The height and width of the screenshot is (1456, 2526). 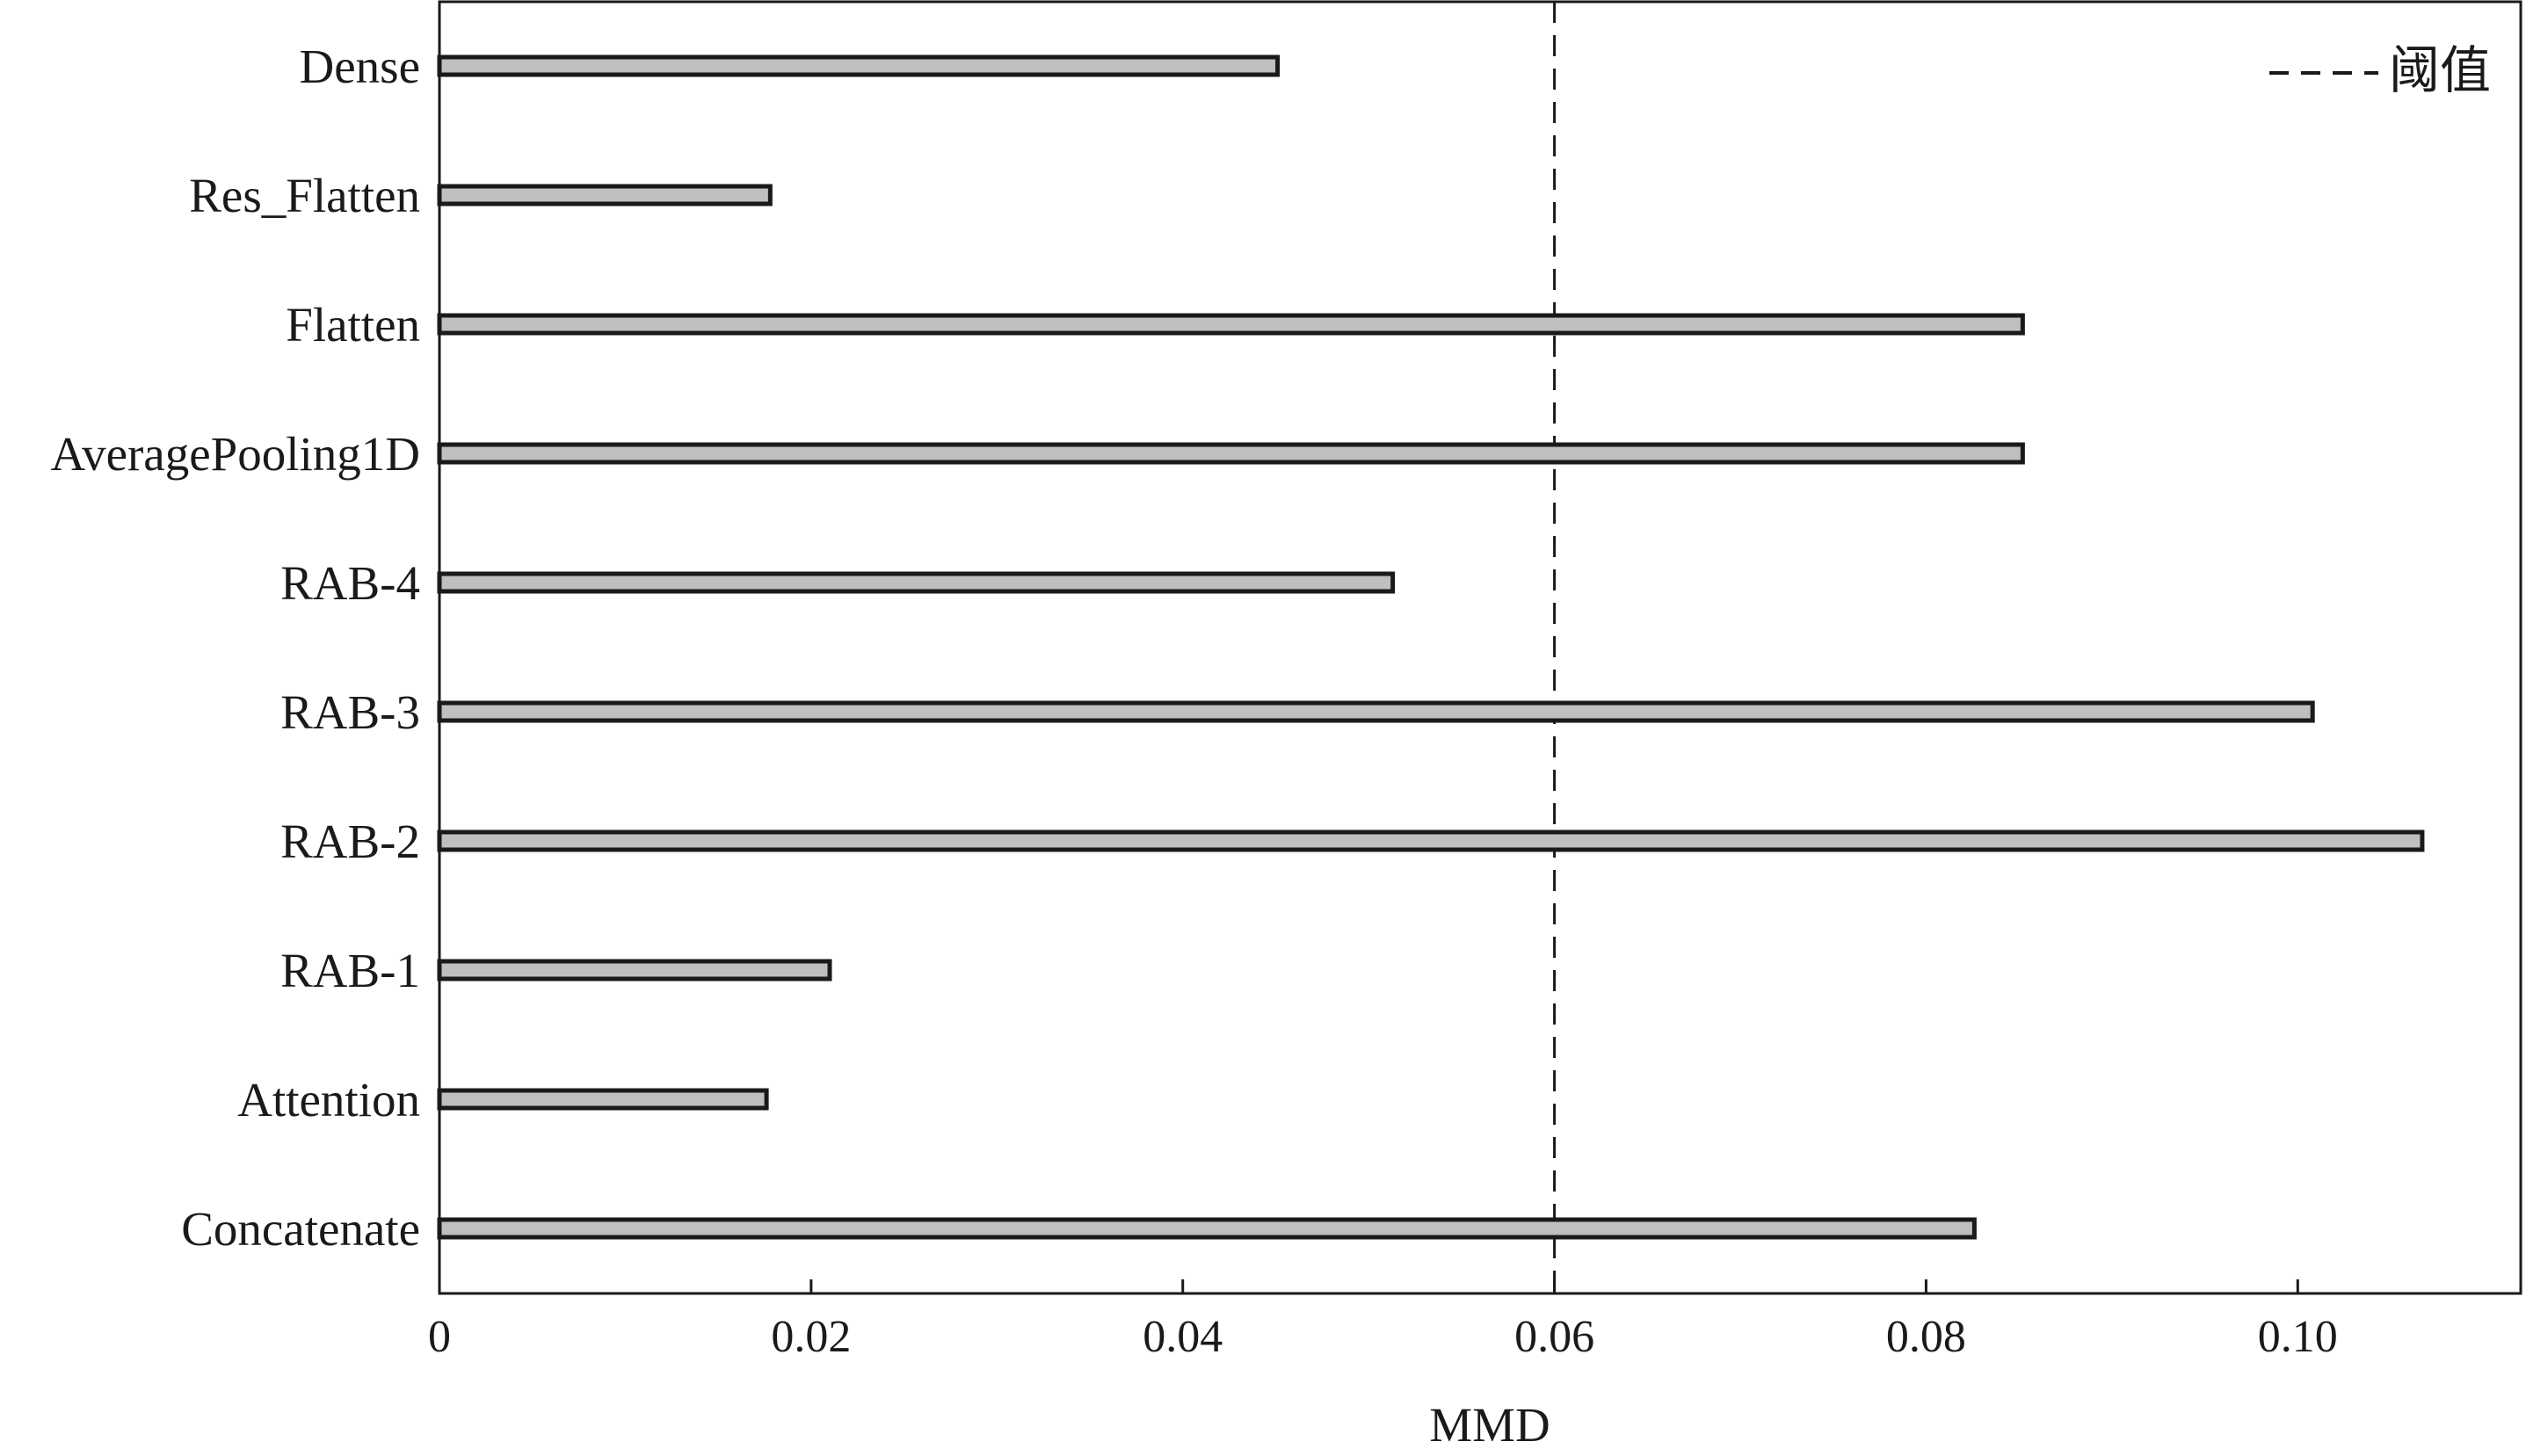 What do you see at coordinates (300, 1229) in the screenshot?
I see `category-label: Concatenate` at bounding box center [300, 1229].